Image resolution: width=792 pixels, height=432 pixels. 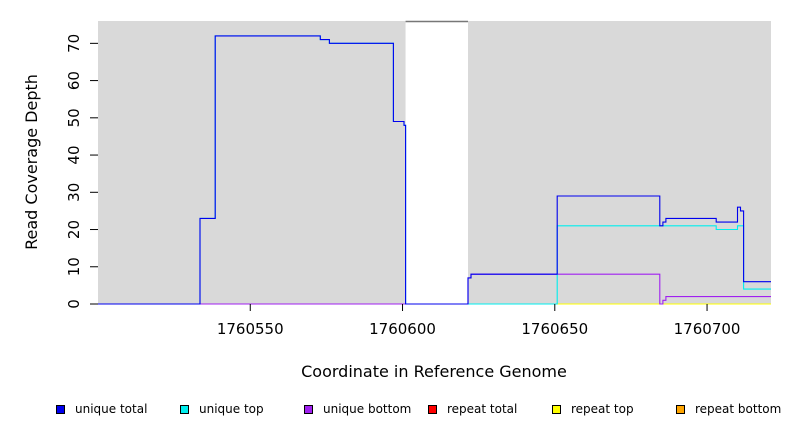 What do you see at coordinates (367, 409) in the screenshot?
I see `legend-label-unique-bottom: unique bottom` at bounding box center [367, 409].